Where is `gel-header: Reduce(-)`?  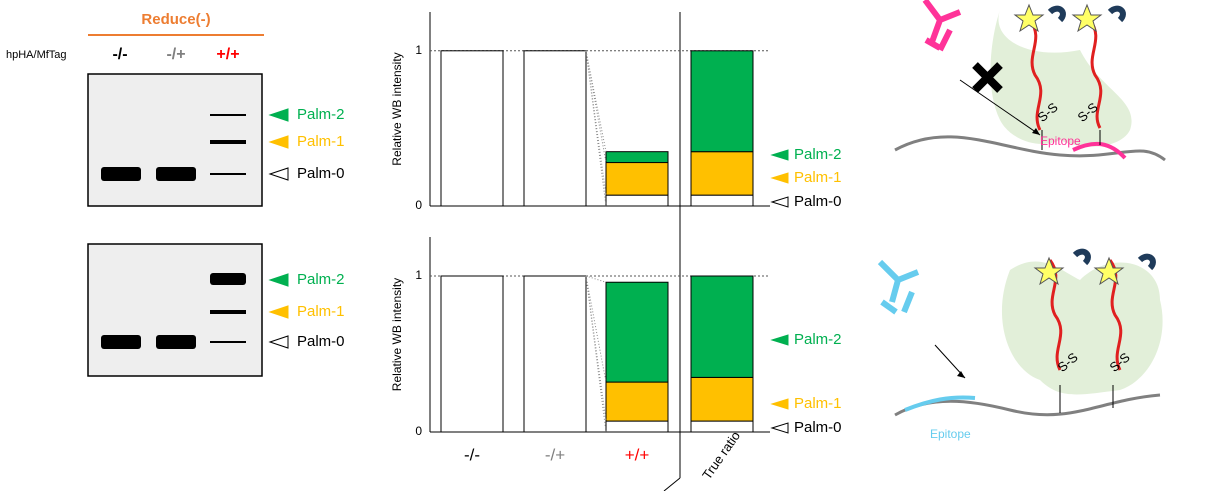
gel-header: Reduce(-) is located at coordinates (175, 19).